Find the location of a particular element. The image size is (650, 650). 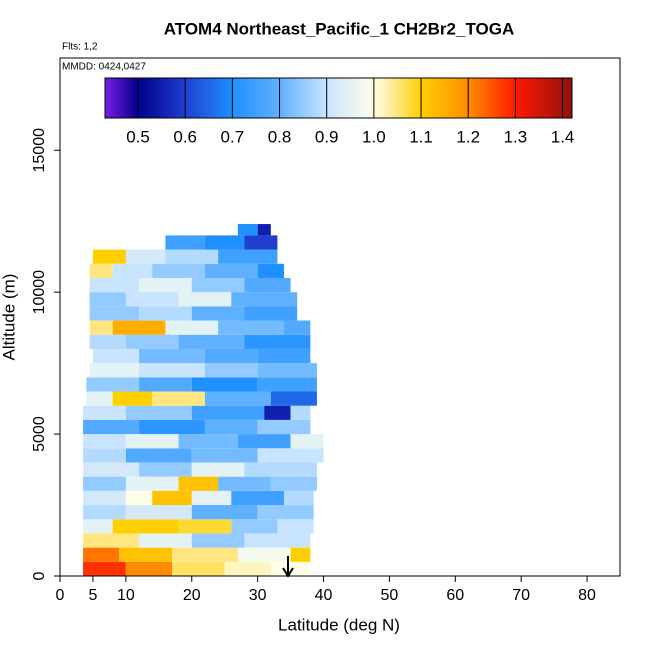

y-tick-label: 10000 is located at coordinates (39, 292).